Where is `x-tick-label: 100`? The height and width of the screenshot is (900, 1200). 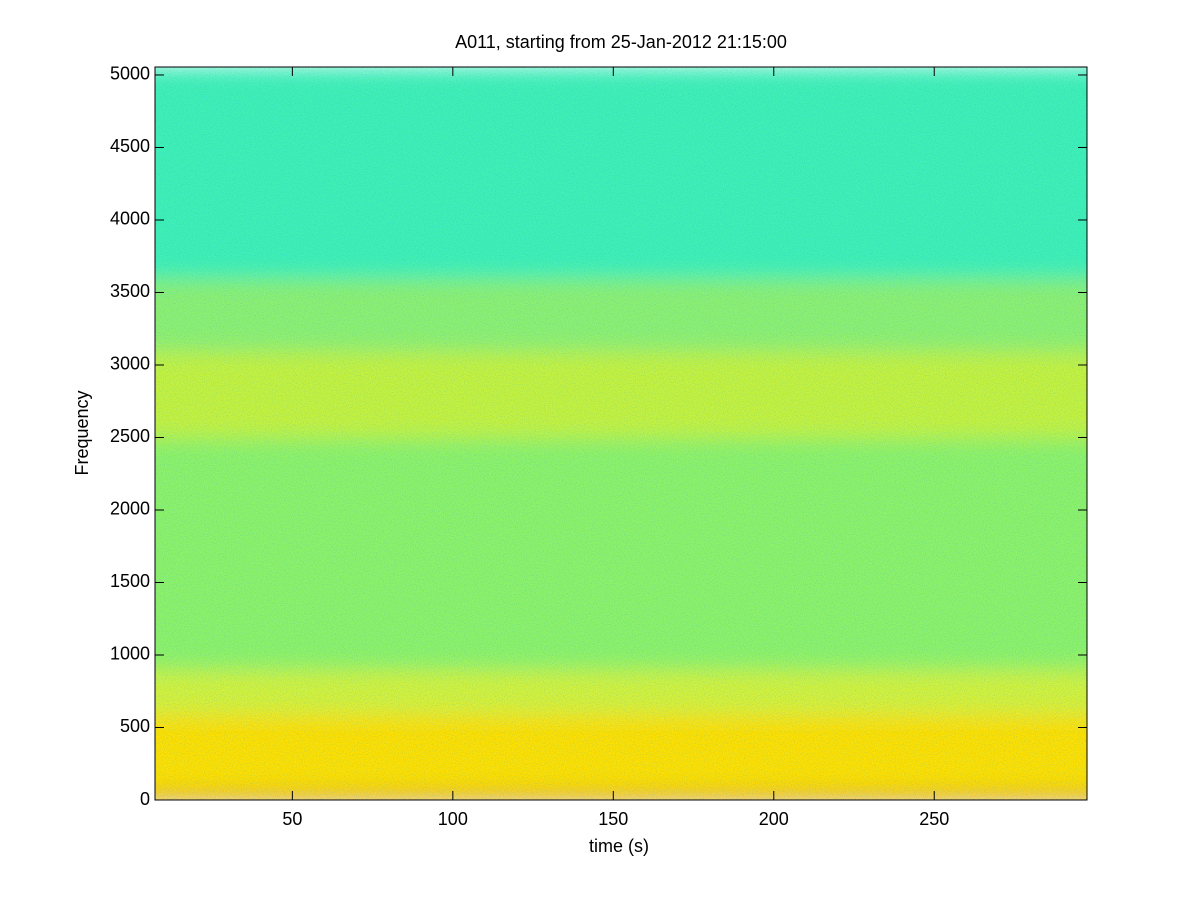
x-tick-label: 100 is located at coordinates (453, 819).